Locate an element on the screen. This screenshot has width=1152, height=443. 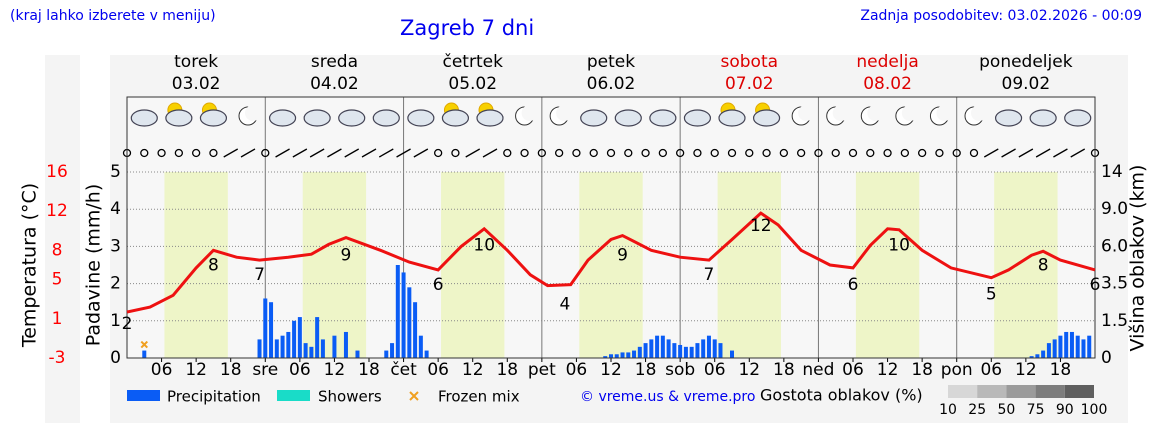
y-tick-label: 0 is located at coordinates (115, 358).